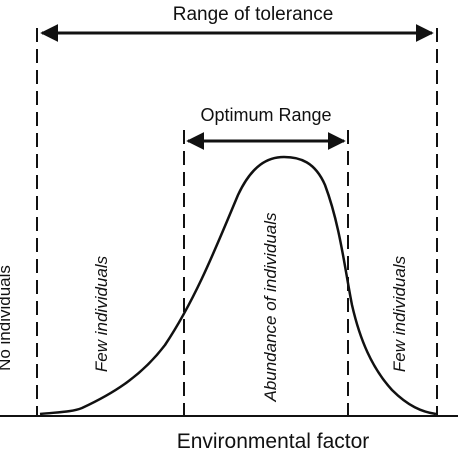 The height and width of the screenshot is (458, 458). What do you see at coordinates (101, 313) in the screenshot?
I see `zone-left-label: Few individuals` at bounding box center [101, 313].